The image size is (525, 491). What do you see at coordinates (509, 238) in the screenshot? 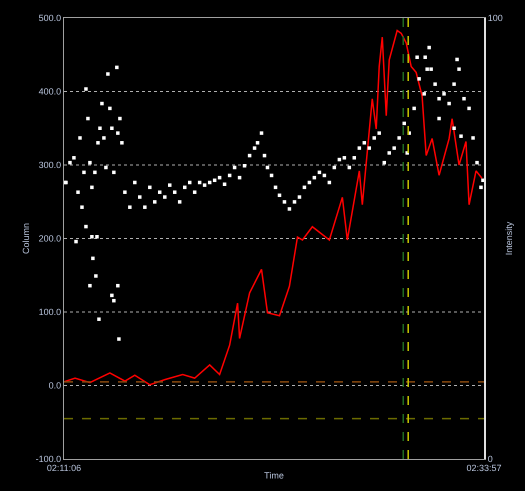
I see `y2-axis-title: Intensity` at bounding box center [509, 238].